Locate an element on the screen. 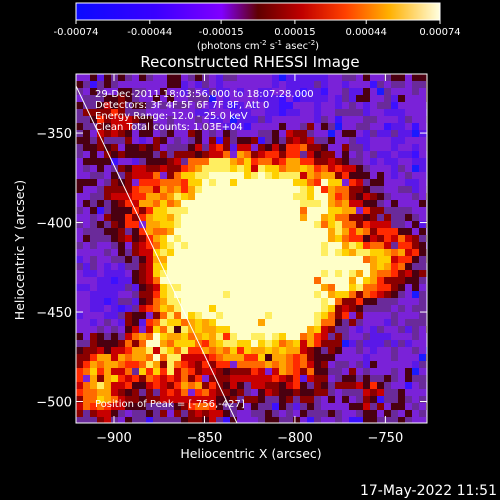  y-tick-label: −500 is located at coordinates (54, 403).